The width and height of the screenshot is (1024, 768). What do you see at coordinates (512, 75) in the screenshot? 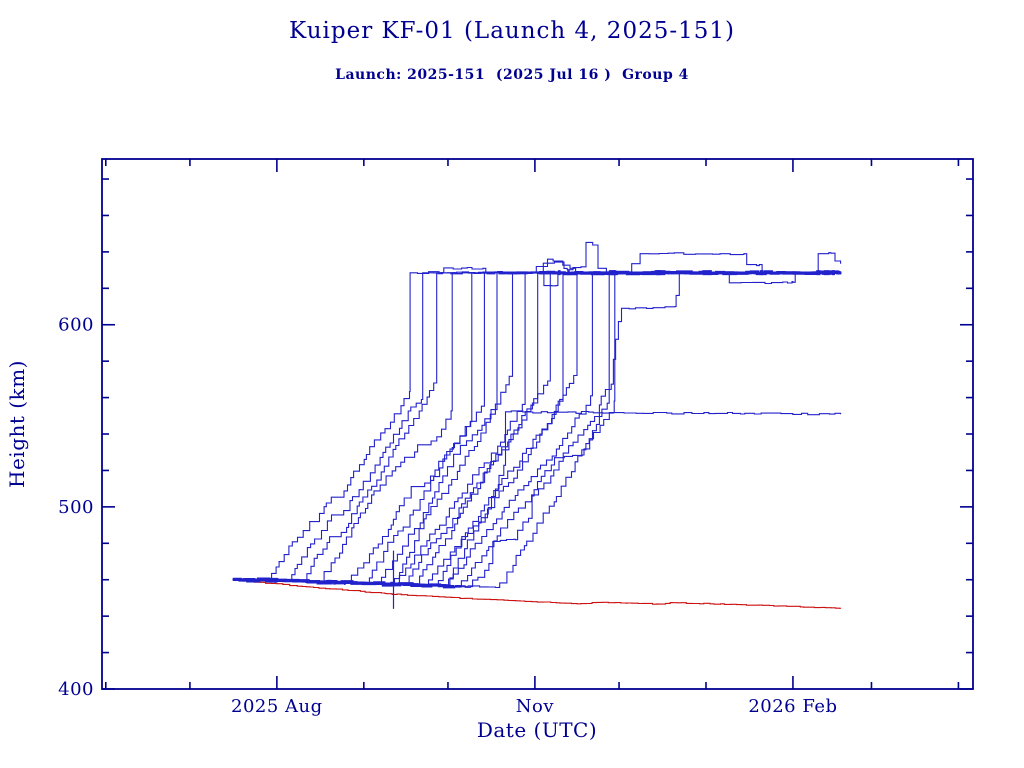
I see `chart-subtitle: Launch: 2025-151 (2025 Jul 16 ) Group 4` at bounding box center [512, 75].